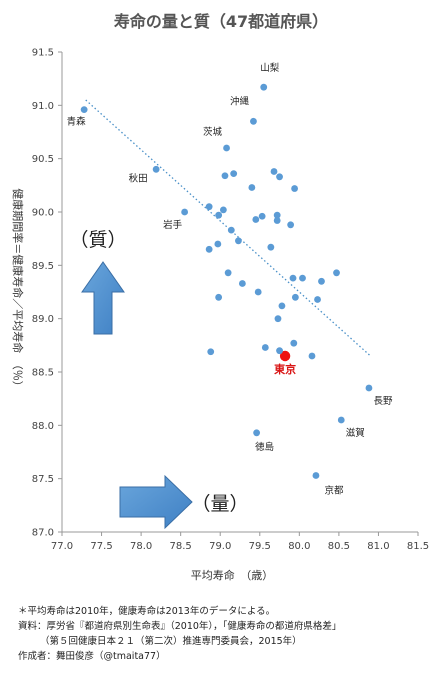 The width and height of the screenshot is (442, 685). Describe the element at coordinates (240, 101) in the screenshot. I see `point-label: 沖縄` at that location.